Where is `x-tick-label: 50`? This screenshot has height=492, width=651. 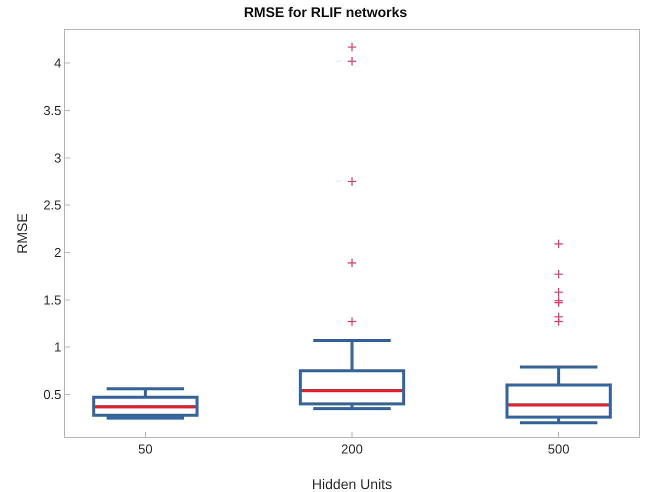 x-tick-label: 50 is located at coordinates (145, 449).